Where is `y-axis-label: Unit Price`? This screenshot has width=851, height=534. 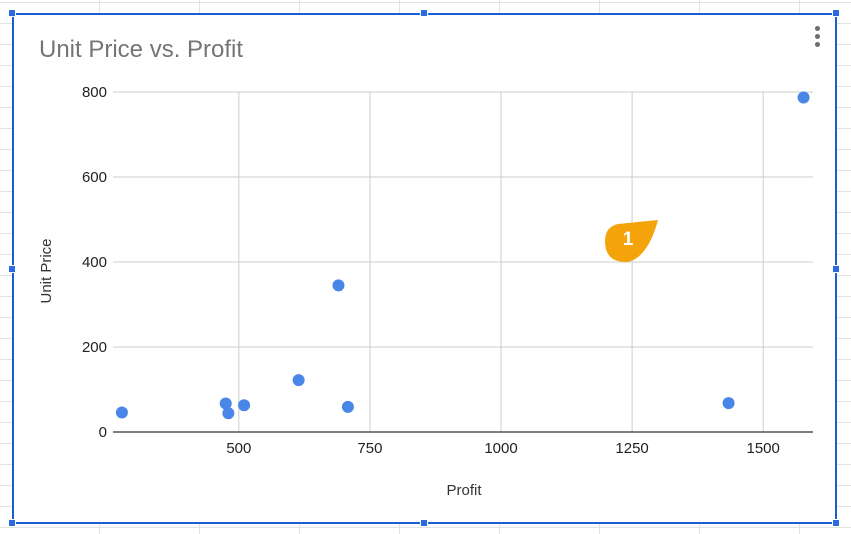 y-axis-label: Unit Price is located at coordinates (46, 270).